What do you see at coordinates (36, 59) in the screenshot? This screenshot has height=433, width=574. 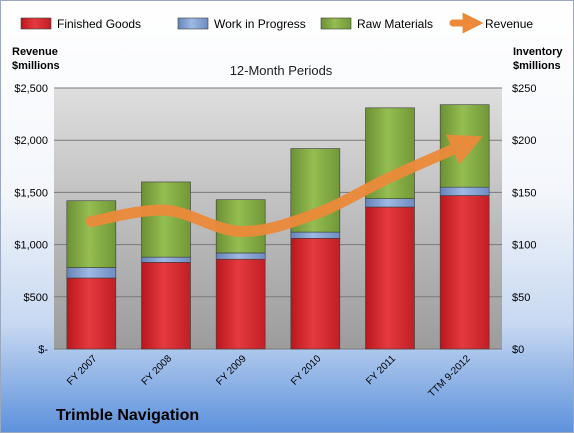 I see `left-axis-title: Revenue $millions` at bounding box center [36, 59].